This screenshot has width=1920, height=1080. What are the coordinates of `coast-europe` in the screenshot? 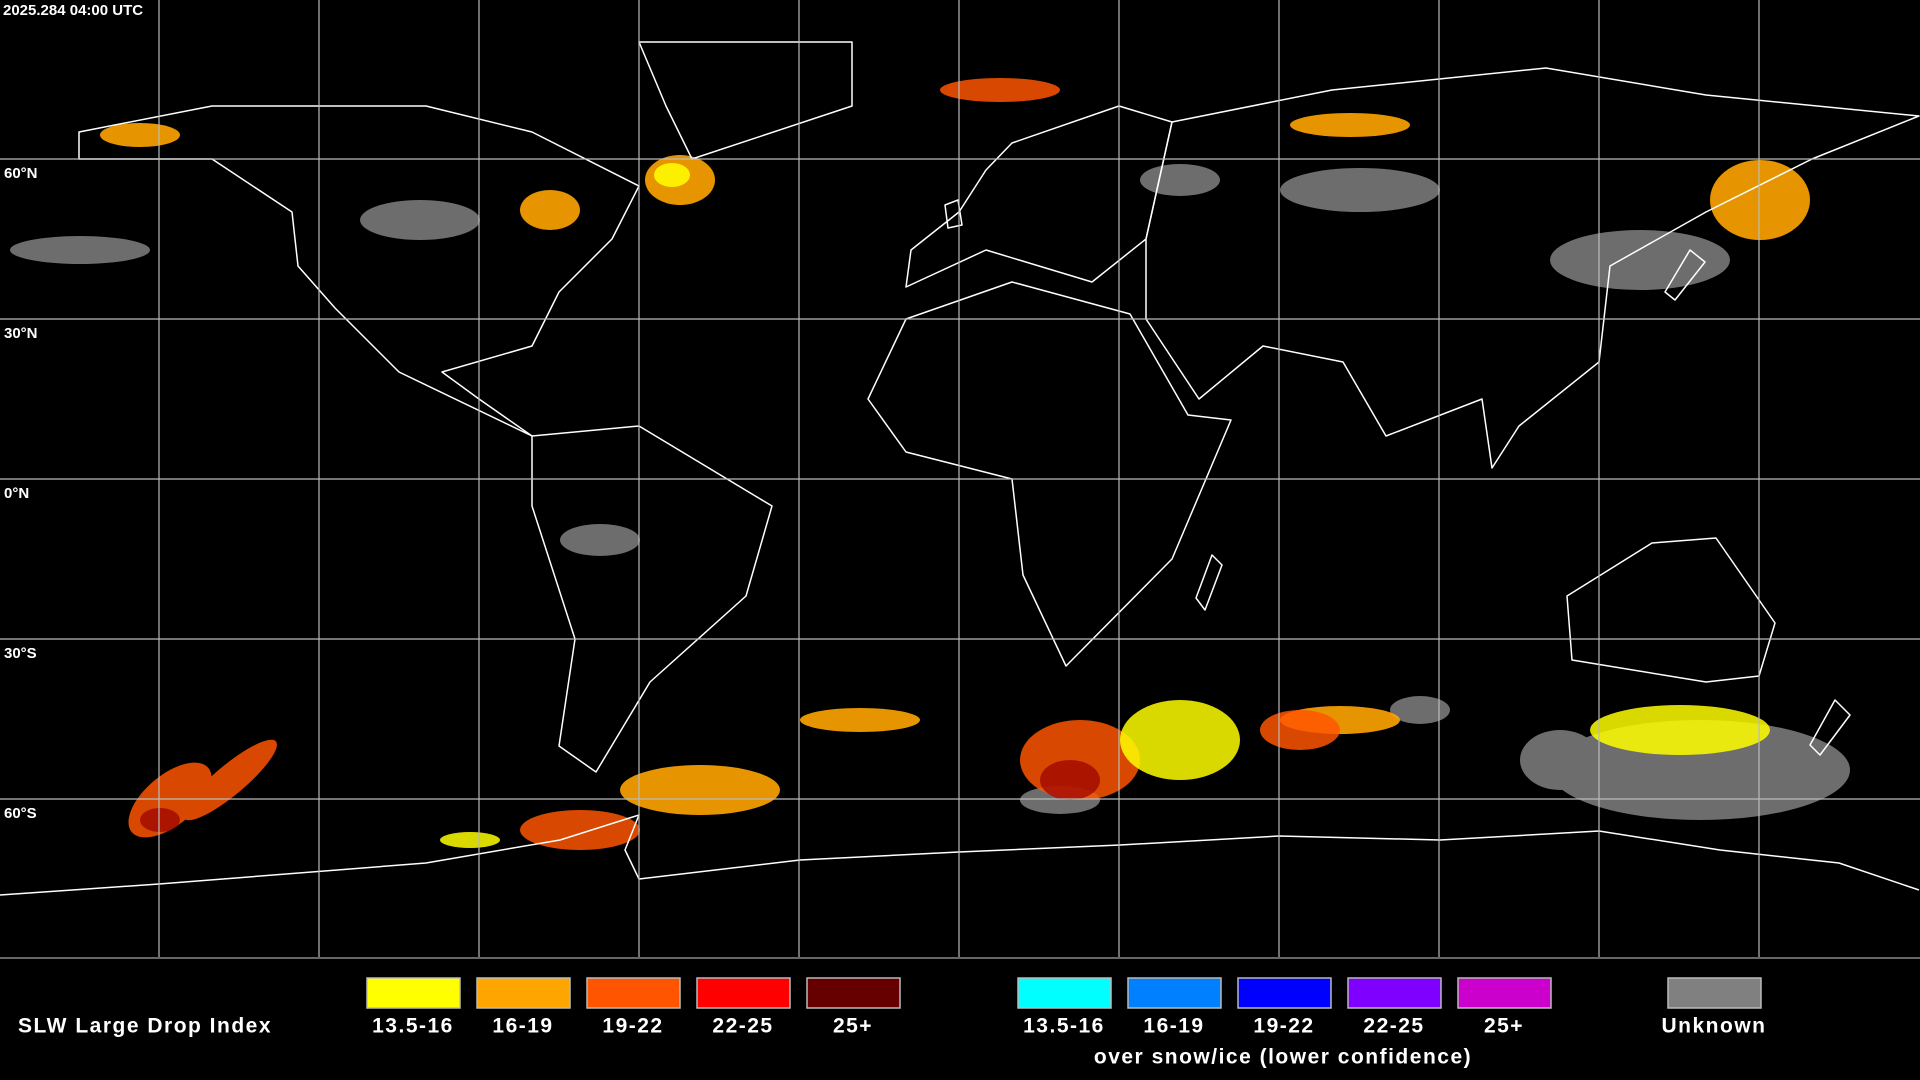 It's located at (1039, 196).